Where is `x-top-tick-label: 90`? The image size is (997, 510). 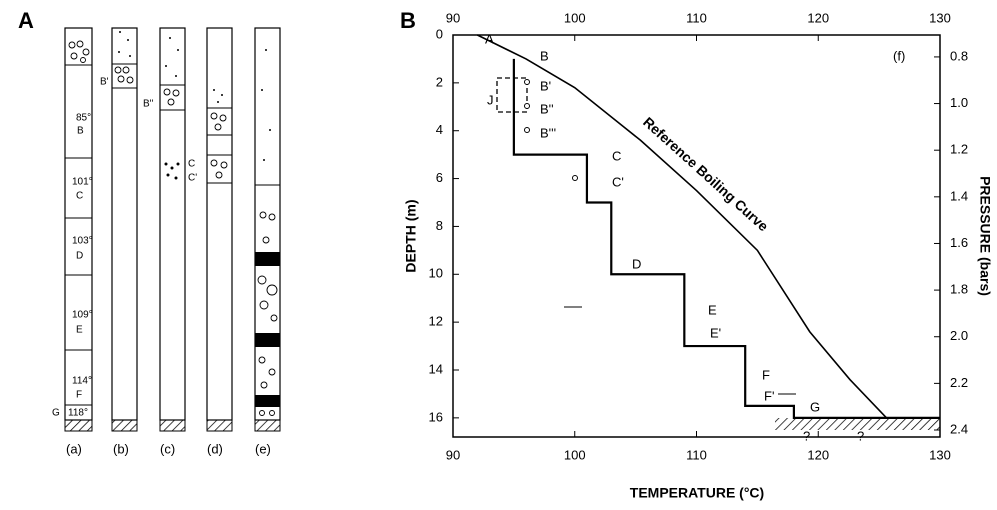
x-top-tick-label: 90 is located at coordinates (453, 17).